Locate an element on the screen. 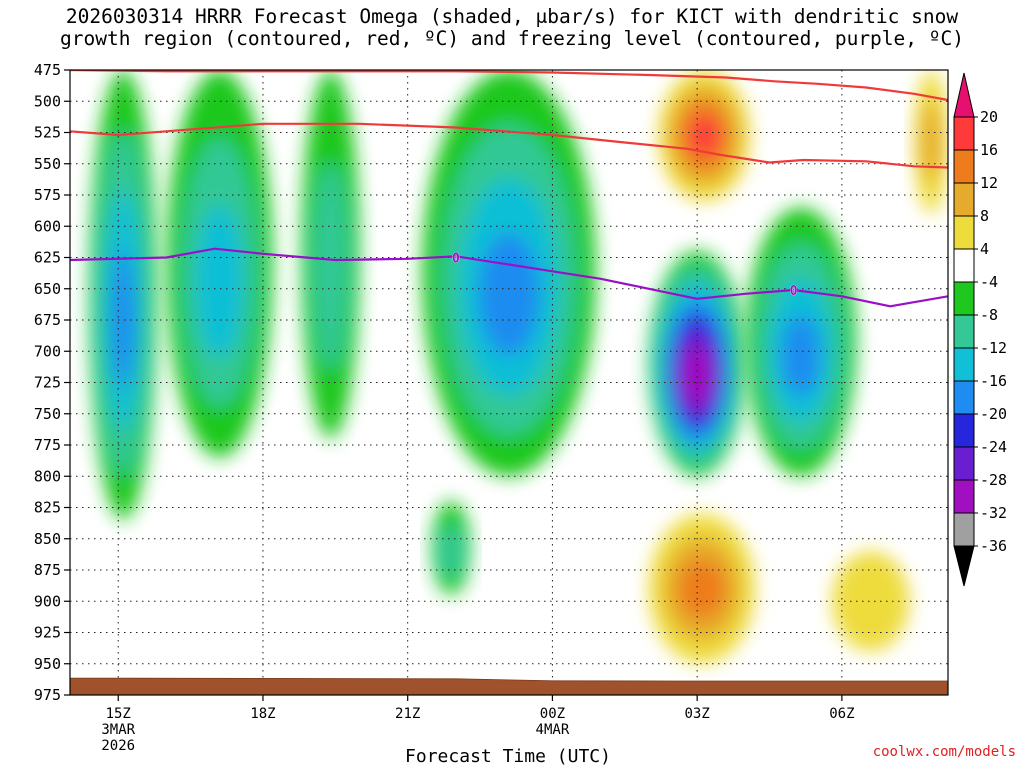 This screenshot has width=1024, height=768. x-axis-title: Forecast Time (UTC) is located at coordinates (508, 756).